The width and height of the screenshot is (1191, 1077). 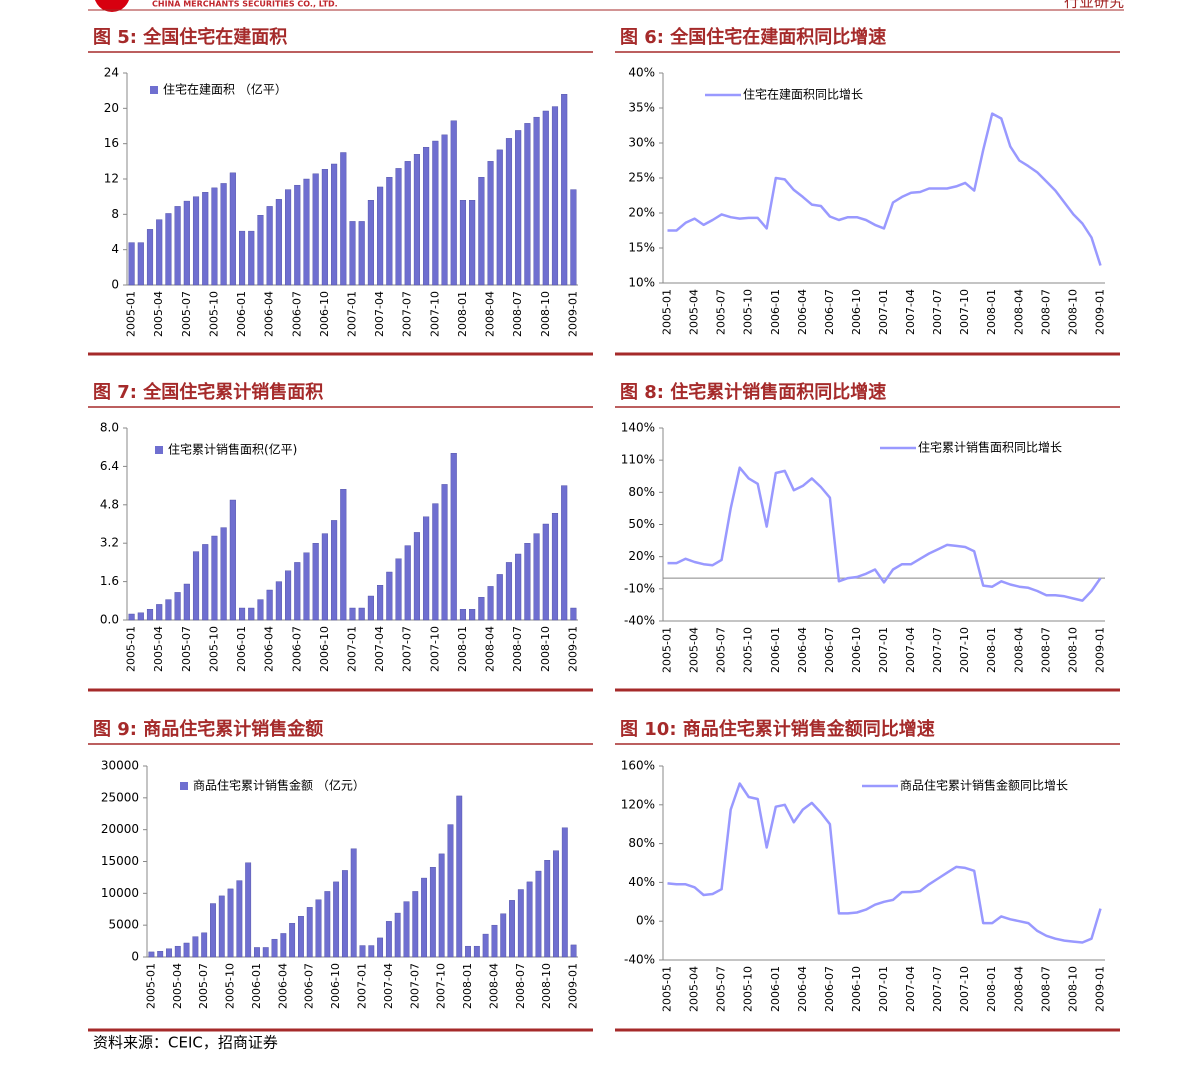 I want to click on legend-label: 住宅在建面积同比增长, so click(x=803, y=94).